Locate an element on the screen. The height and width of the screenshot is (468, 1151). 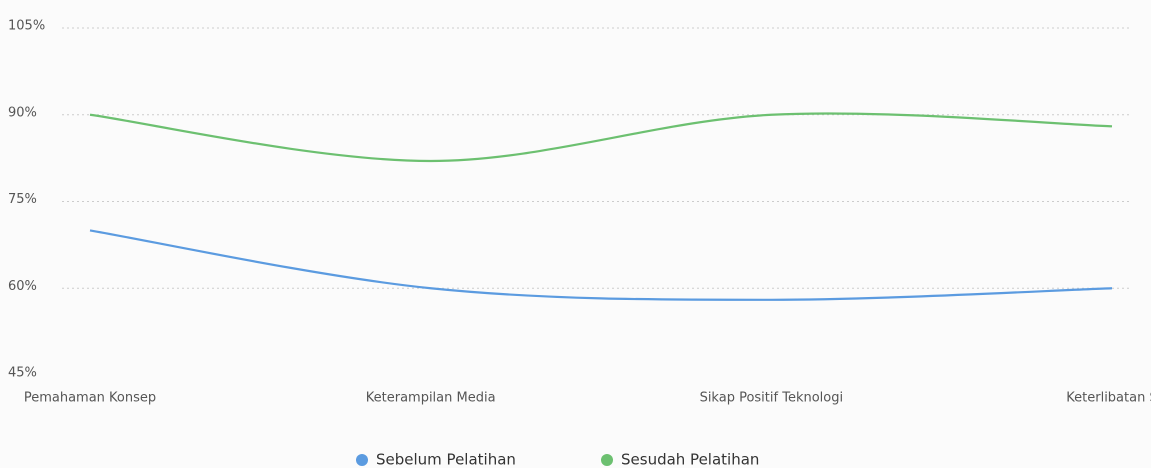
y-tick-label: 105% is located at coordinates (26, 26).